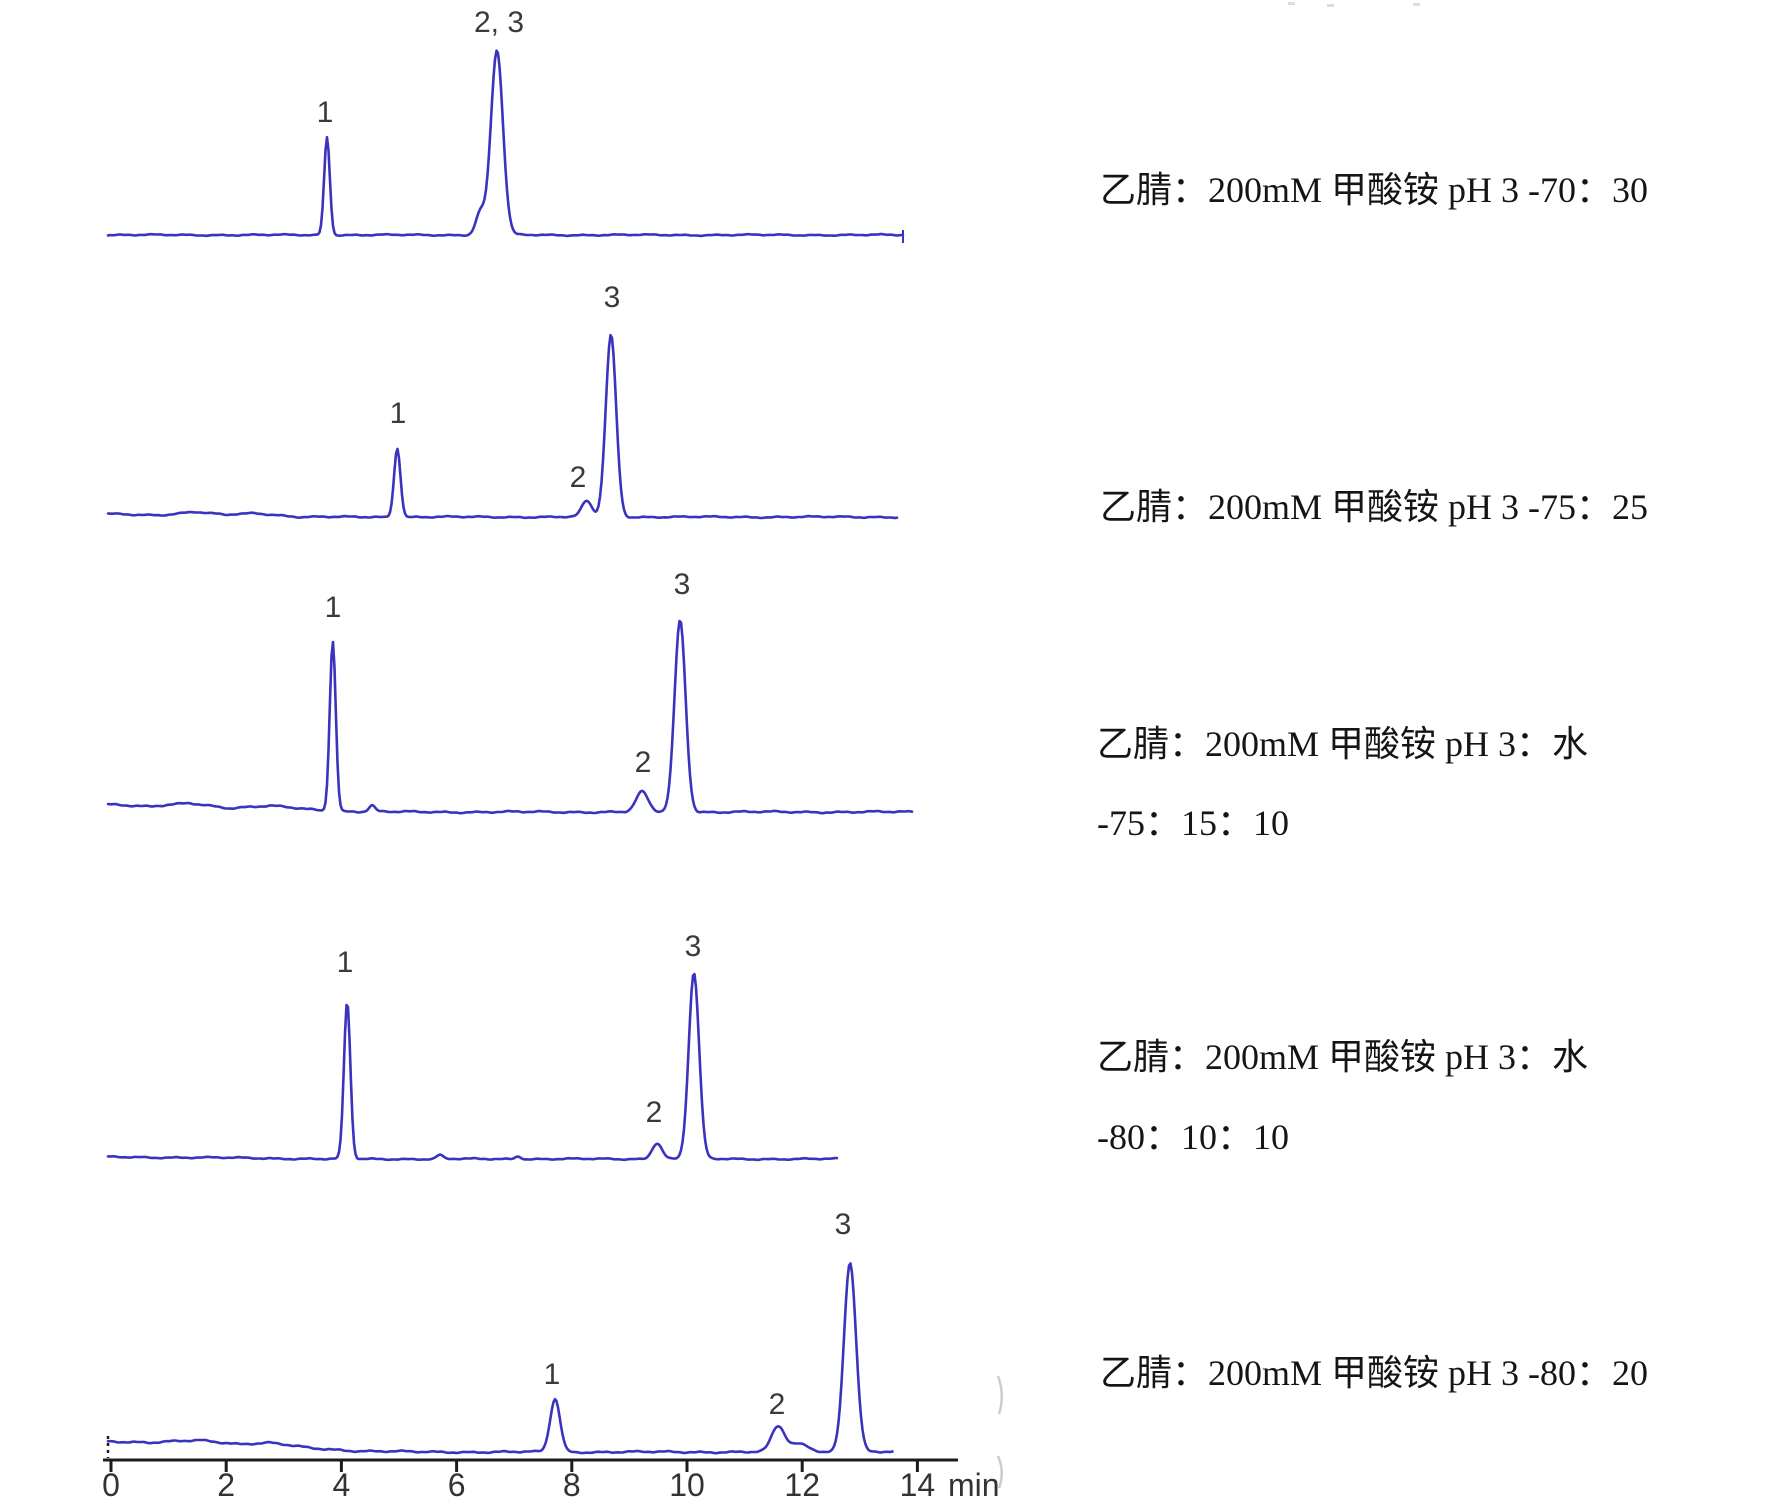 The width and height of the screenshot is (1769, 1512). Describe the element at coordinates (687, 1485) in the screenshot. I see `x-axis-tick-label-10: 10` at that location.